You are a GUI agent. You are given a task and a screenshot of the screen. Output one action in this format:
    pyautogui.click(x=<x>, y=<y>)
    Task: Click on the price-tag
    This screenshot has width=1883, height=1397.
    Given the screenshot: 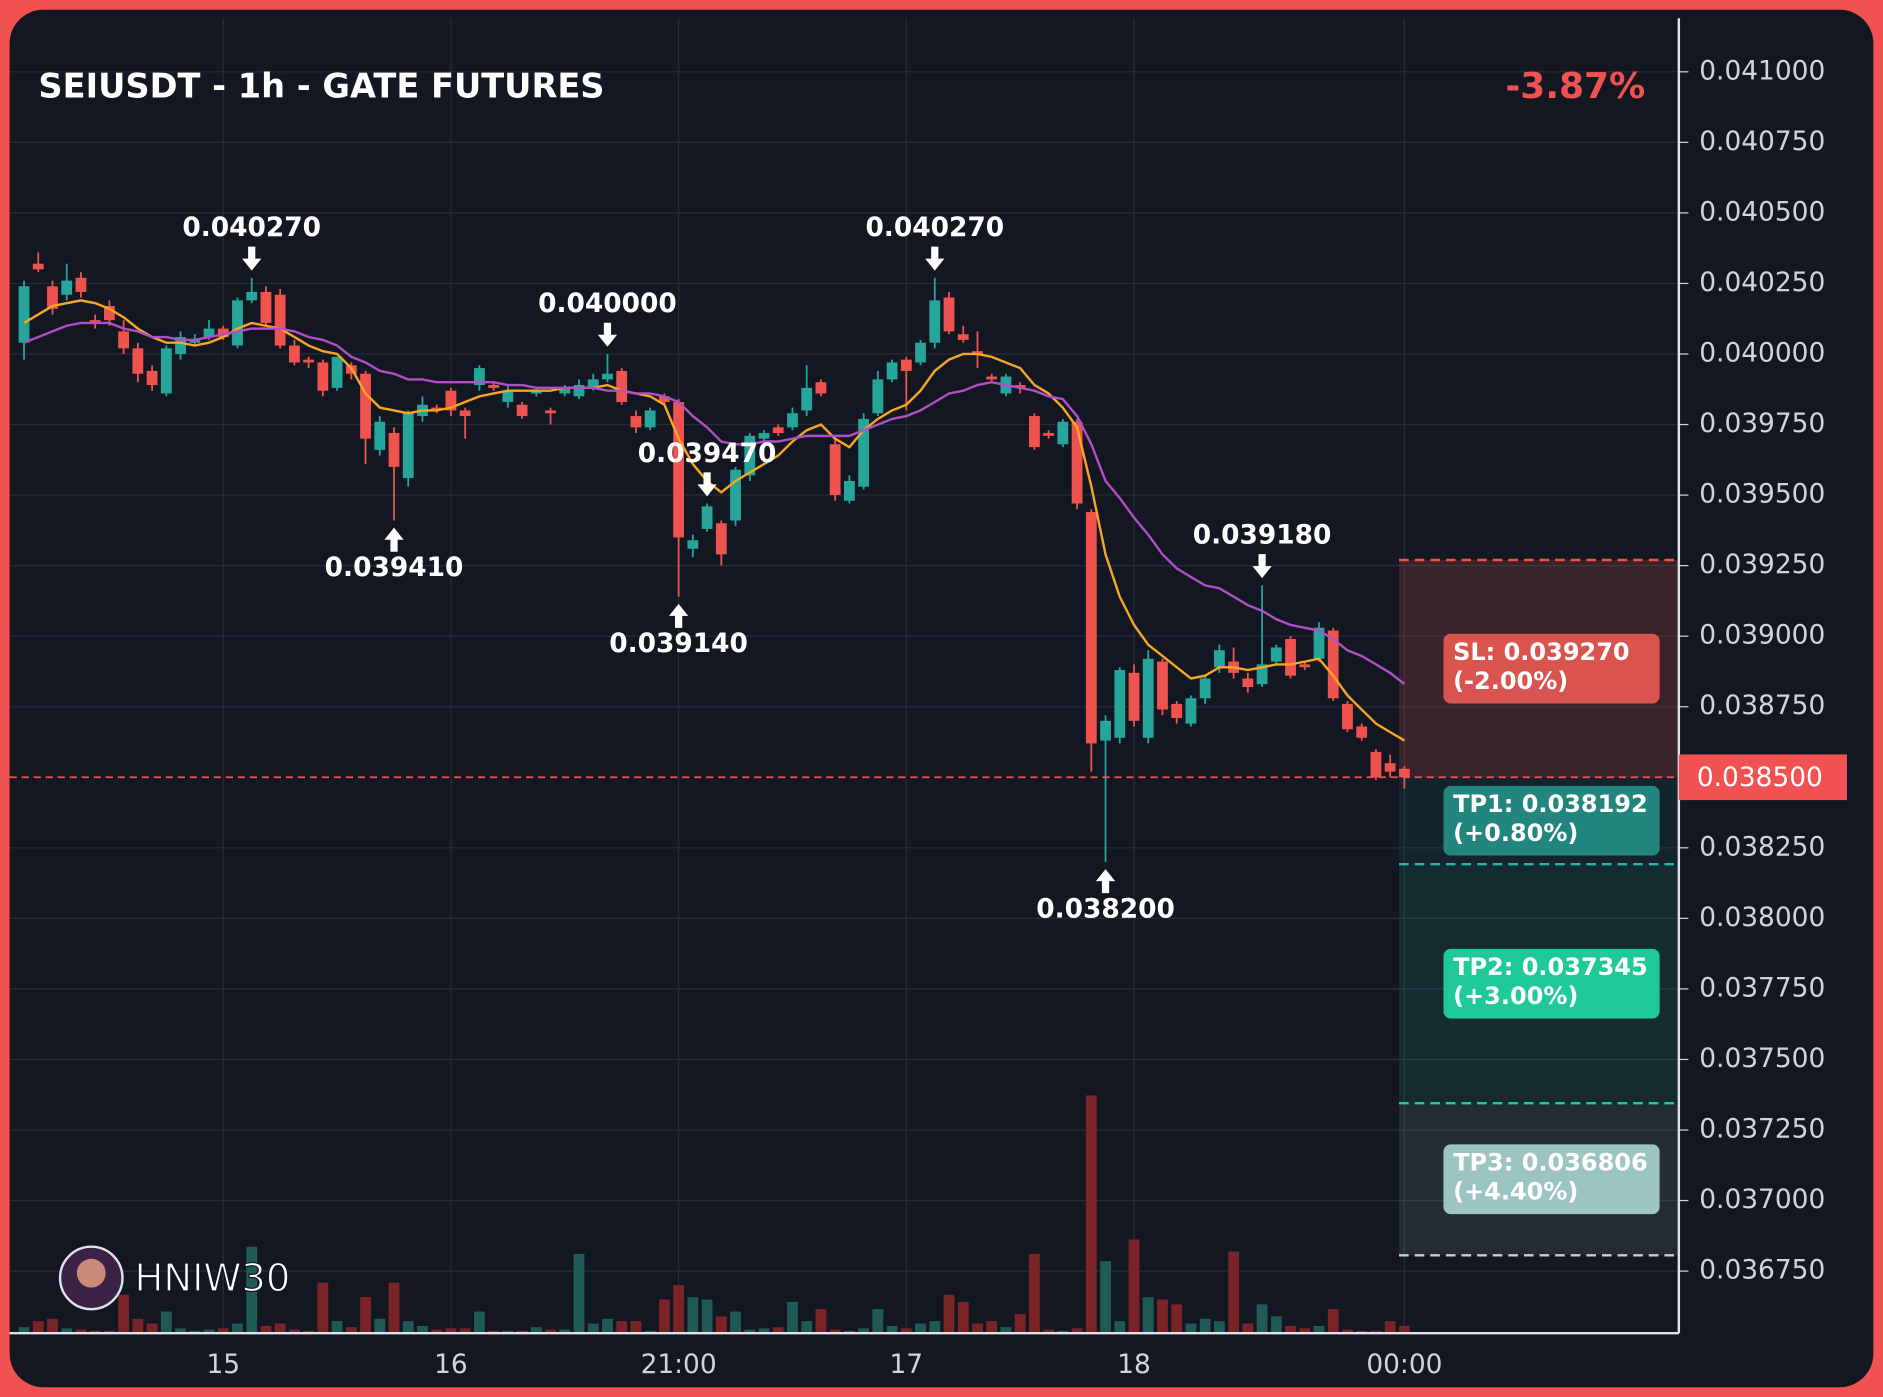 What is the action you would take?
    pyautogui.click(x=1762, y=777)
    